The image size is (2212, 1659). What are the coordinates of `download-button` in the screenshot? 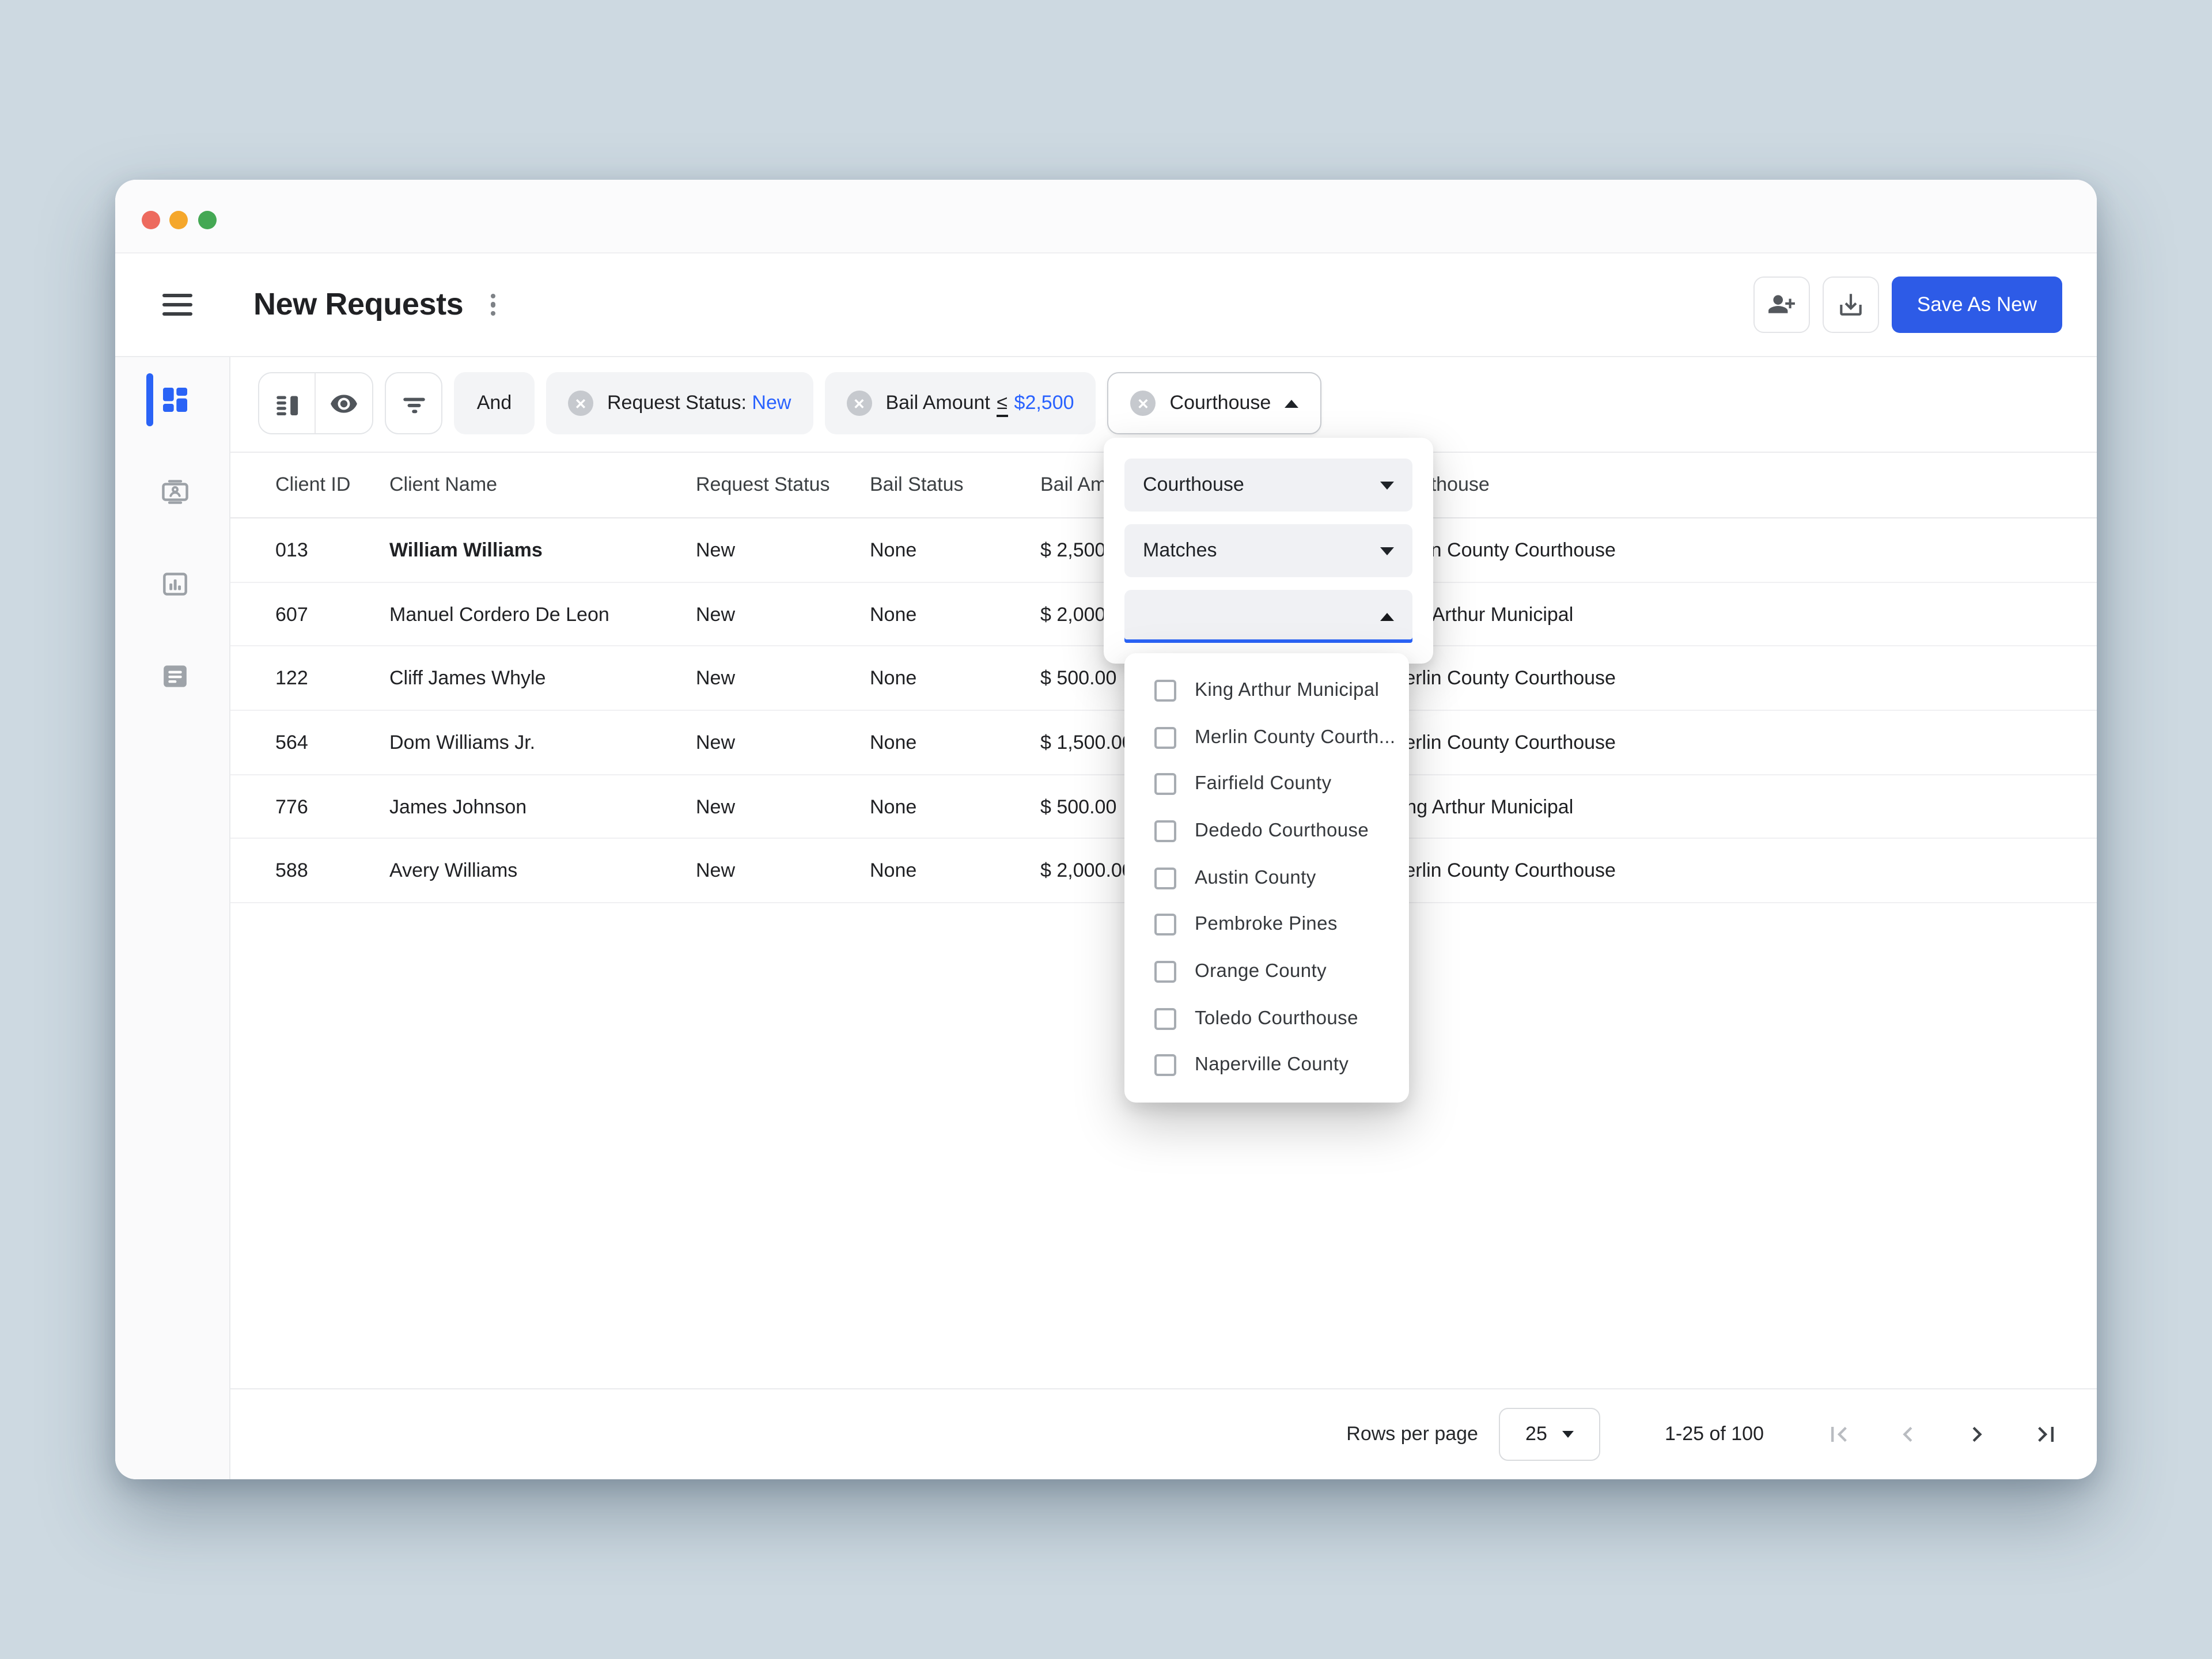 It's located at (1850, 304).